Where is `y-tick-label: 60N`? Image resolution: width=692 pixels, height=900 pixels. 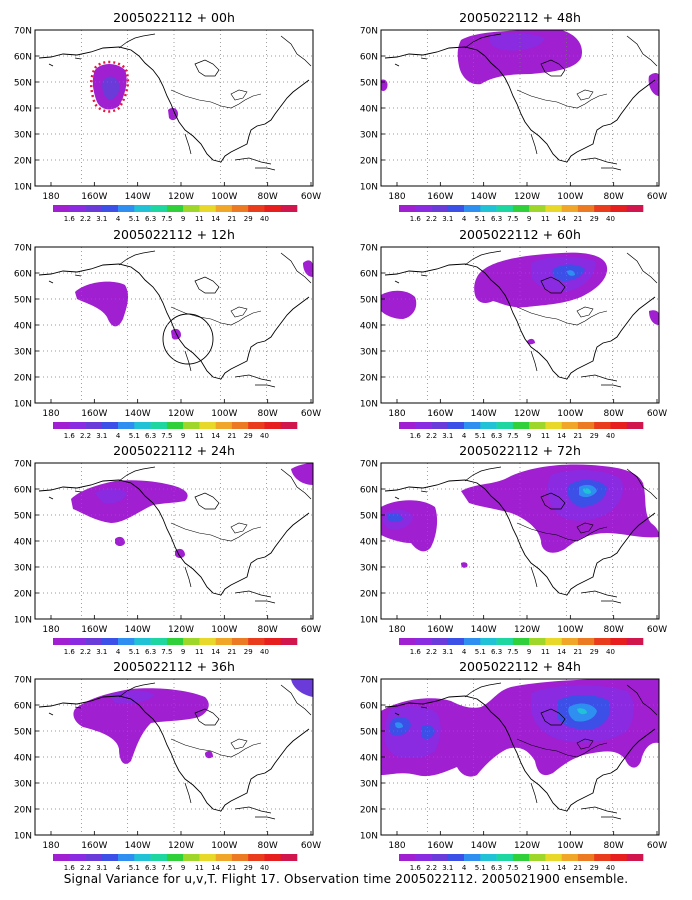
y-tick-label: 60N is located at coordinates (369, 707).